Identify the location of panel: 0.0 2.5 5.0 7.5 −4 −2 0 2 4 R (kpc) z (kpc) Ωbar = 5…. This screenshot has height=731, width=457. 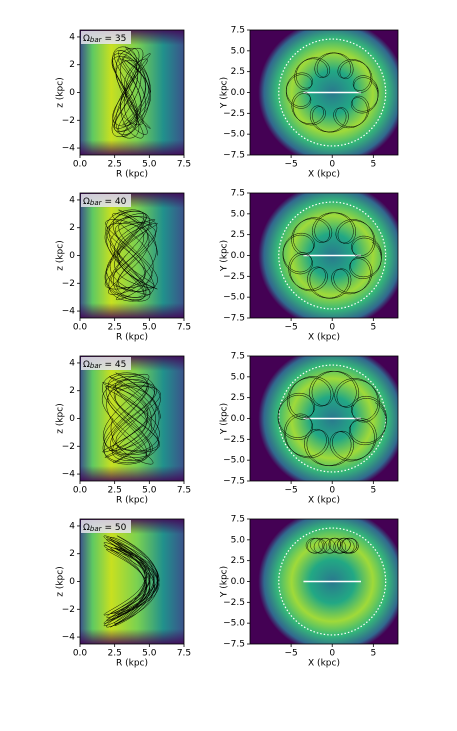
(123, 593).